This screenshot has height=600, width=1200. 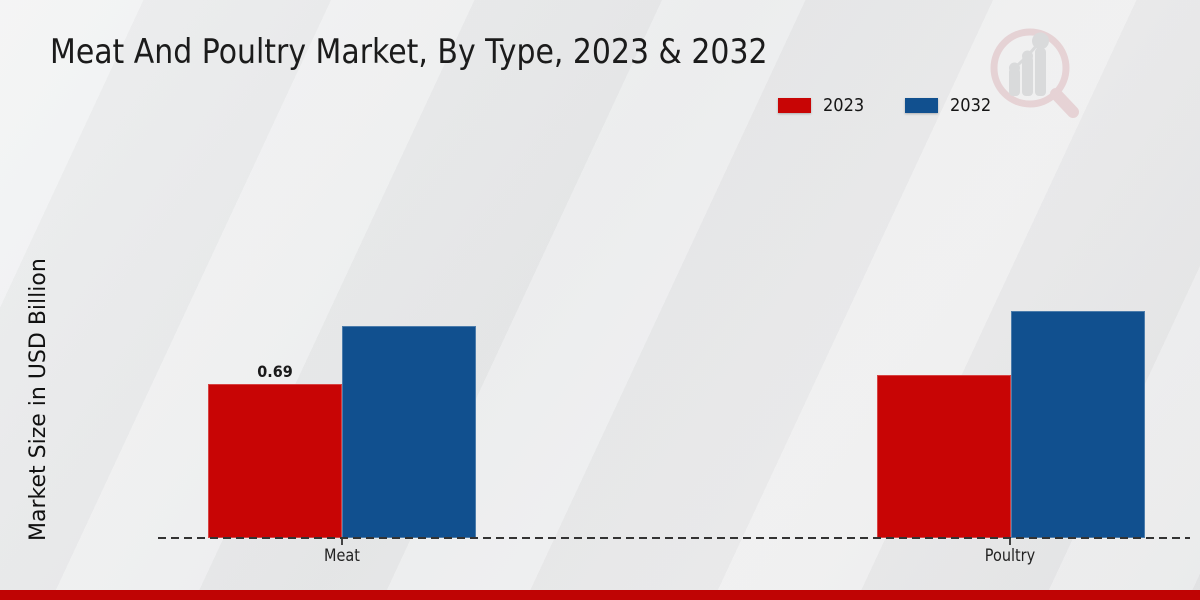 I want to click on footer-accent-bar, so click(x=600, y=595).